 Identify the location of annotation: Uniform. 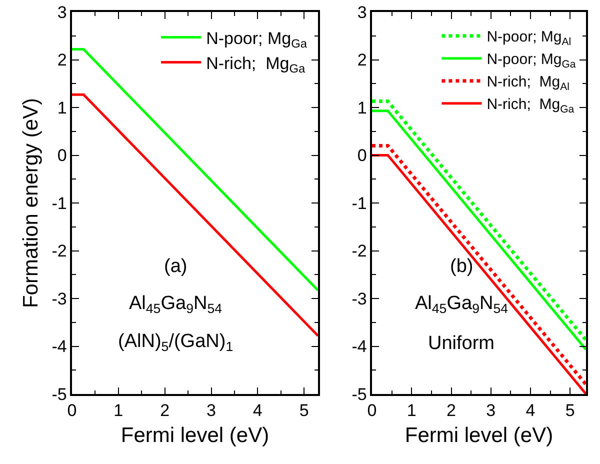
(461, 343).